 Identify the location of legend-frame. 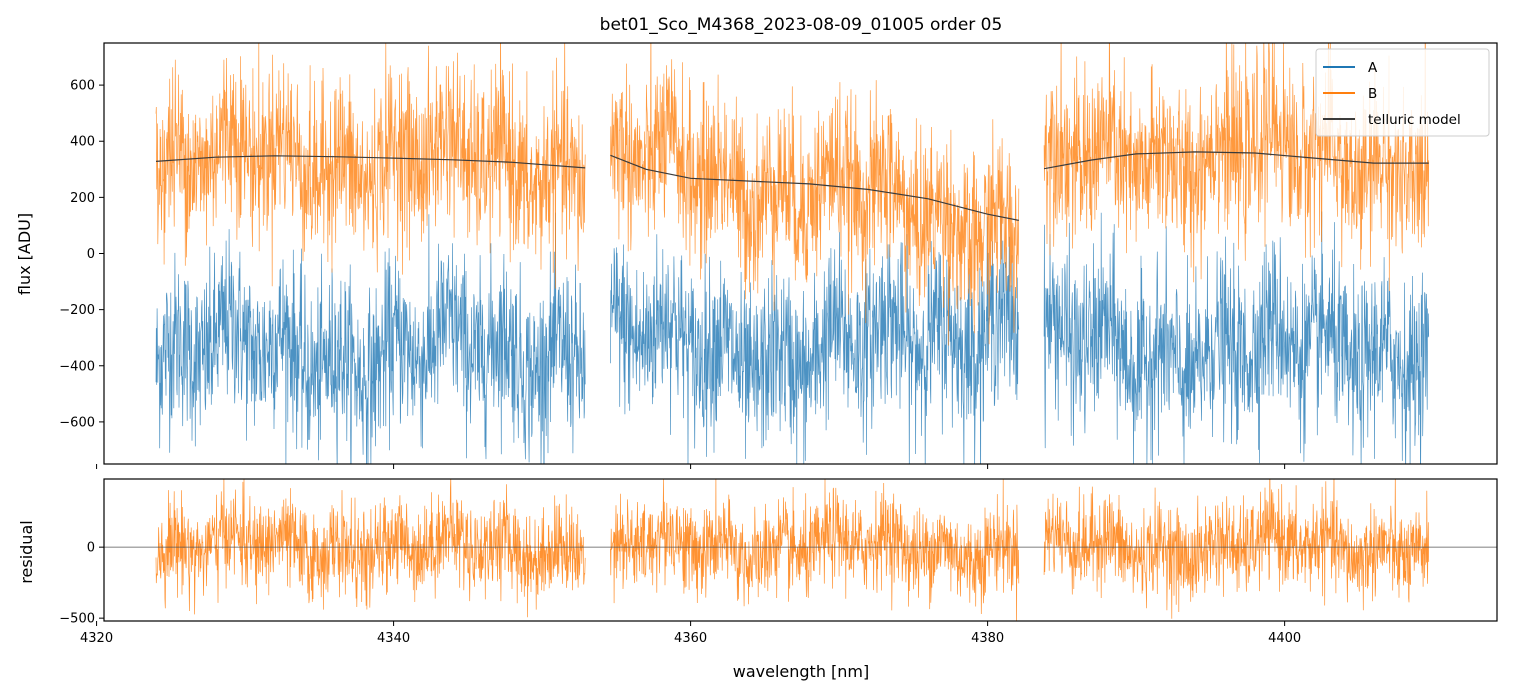
(1402, 92).